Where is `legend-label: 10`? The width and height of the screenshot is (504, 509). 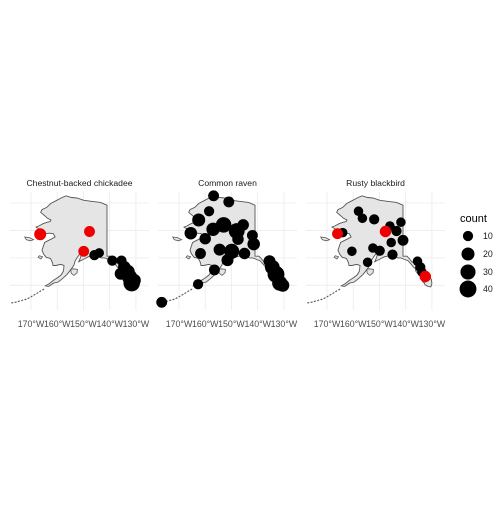 legend-label: 10 is located at coordinates (488, 236).